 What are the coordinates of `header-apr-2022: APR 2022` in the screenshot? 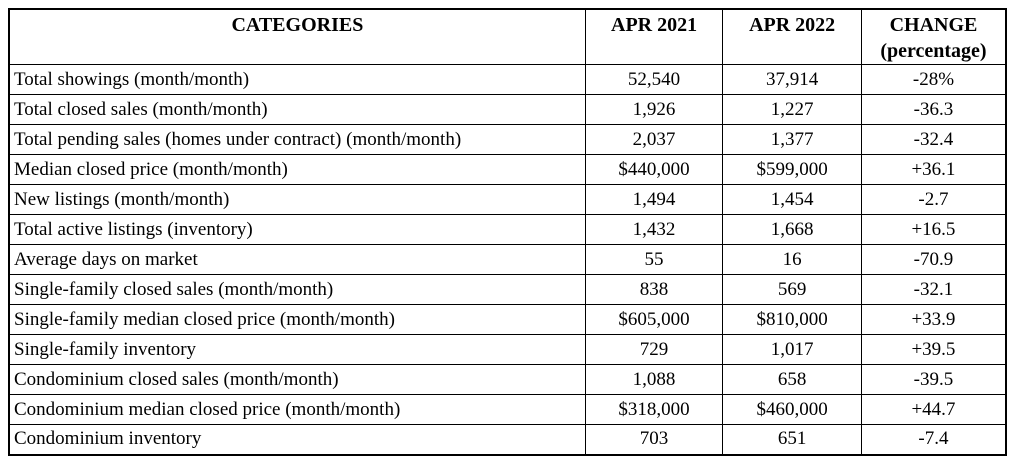 It's located at (792, 36).